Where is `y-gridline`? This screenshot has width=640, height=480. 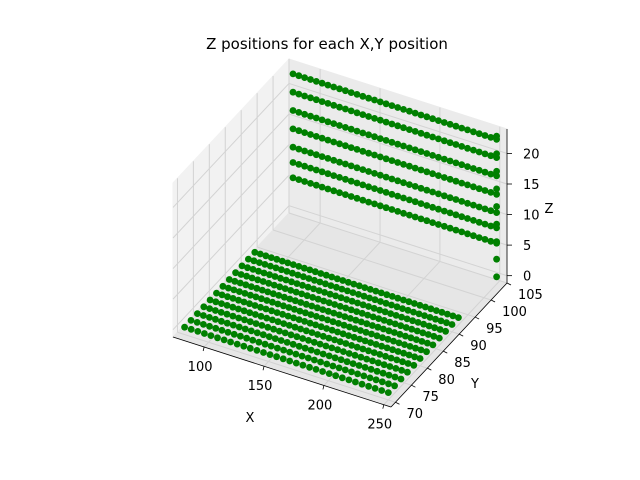 y-gridline is located at coordinates (366, 282).